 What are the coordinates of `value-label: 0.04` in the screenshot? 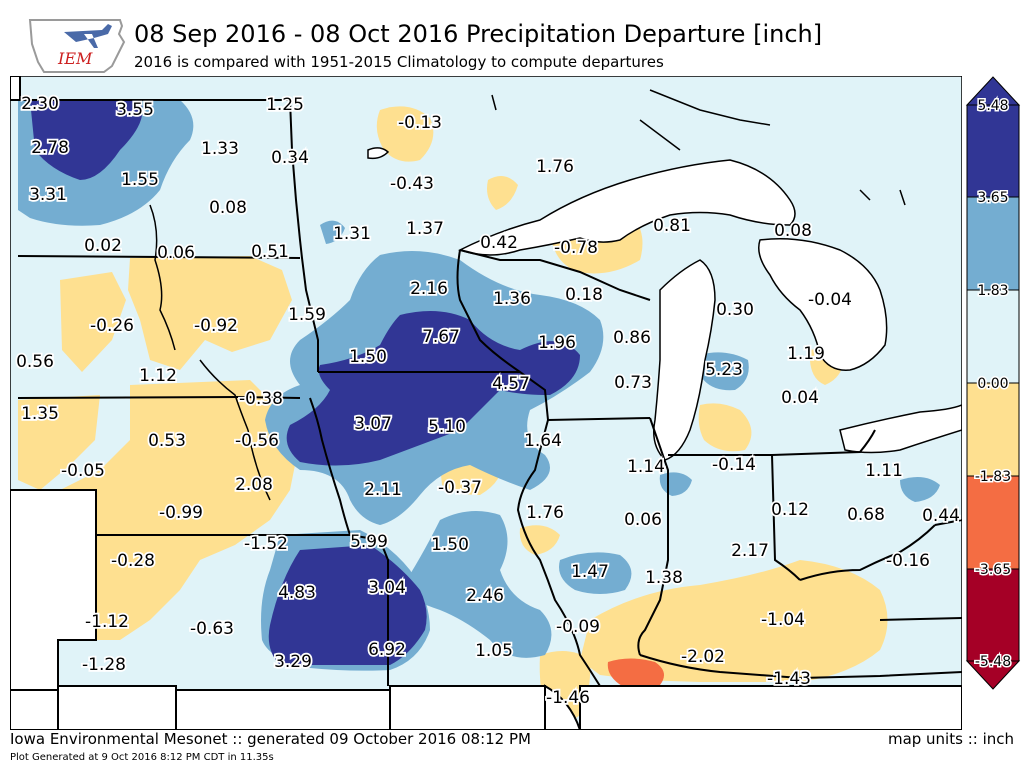 It's located at (800, 398).